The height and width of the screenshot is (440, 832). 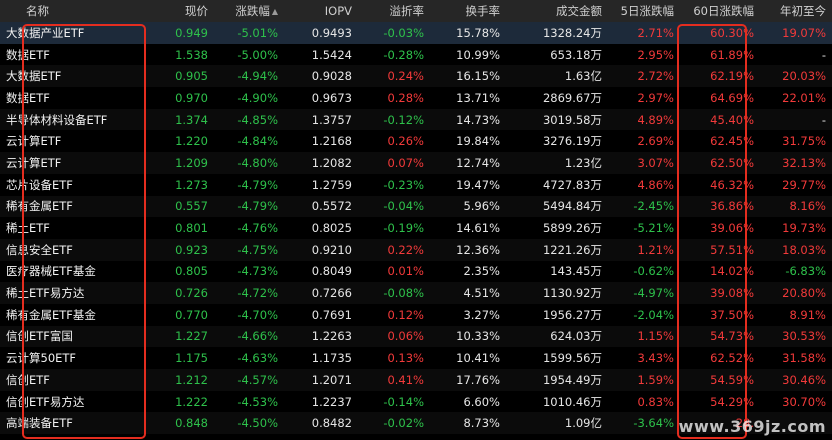 I want to click on cell-premium: 0.12%, so click(x=405, y=314).